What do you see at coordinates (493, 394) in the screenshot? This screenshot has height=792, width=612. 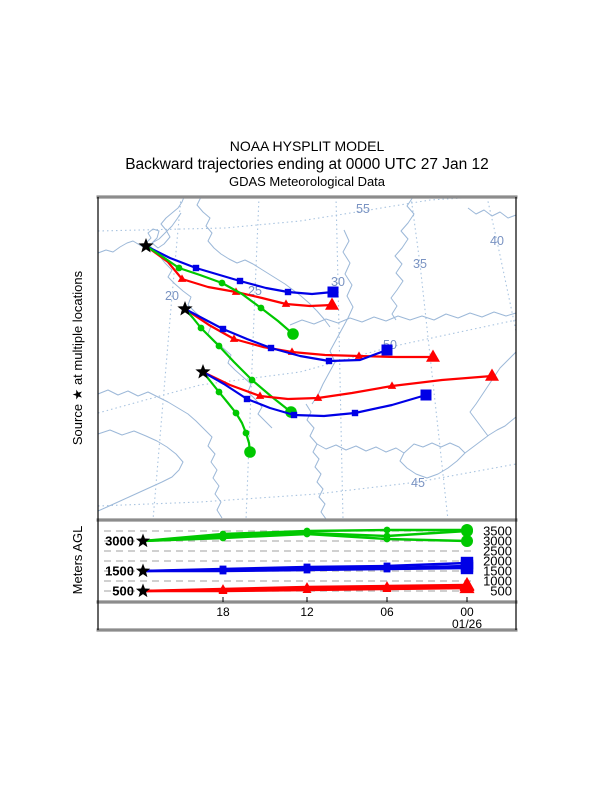 I see `map-feature-river-don` at bounding box center [493, 394].